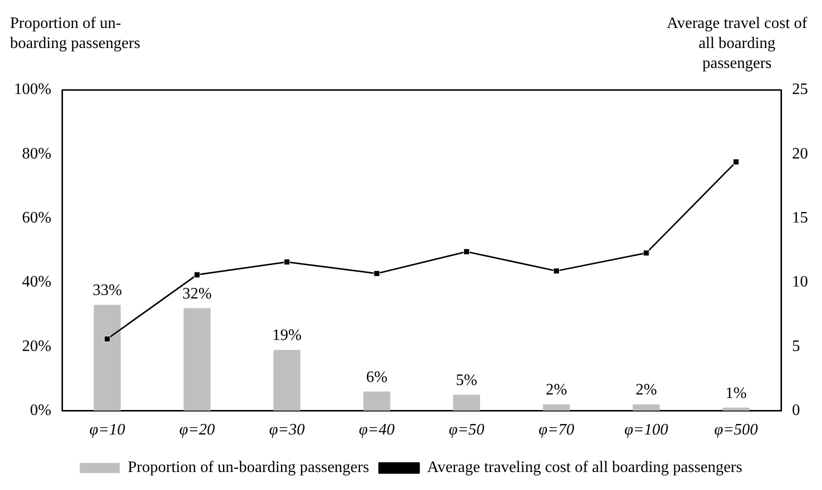  What do you see at coordinates (37, 218) in the screenshot?
I see `y-tick-label: 60%` at bounding box center [37, 218].